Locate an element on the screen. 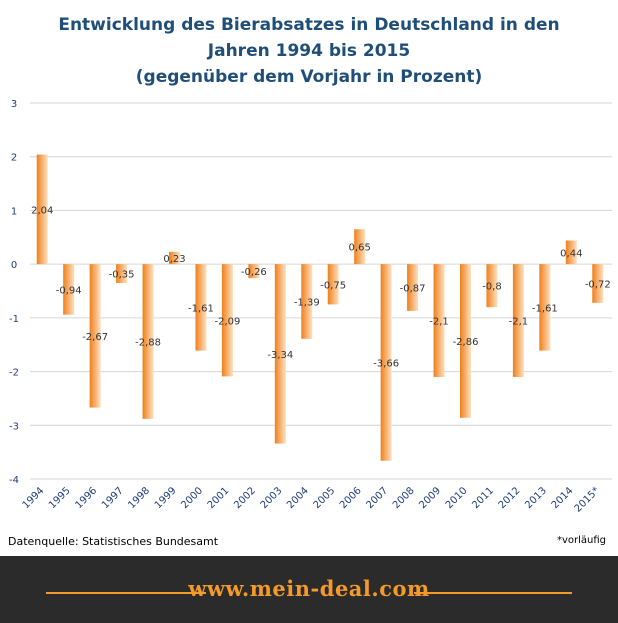  bar-1994 is located at coordinates (42, 209).